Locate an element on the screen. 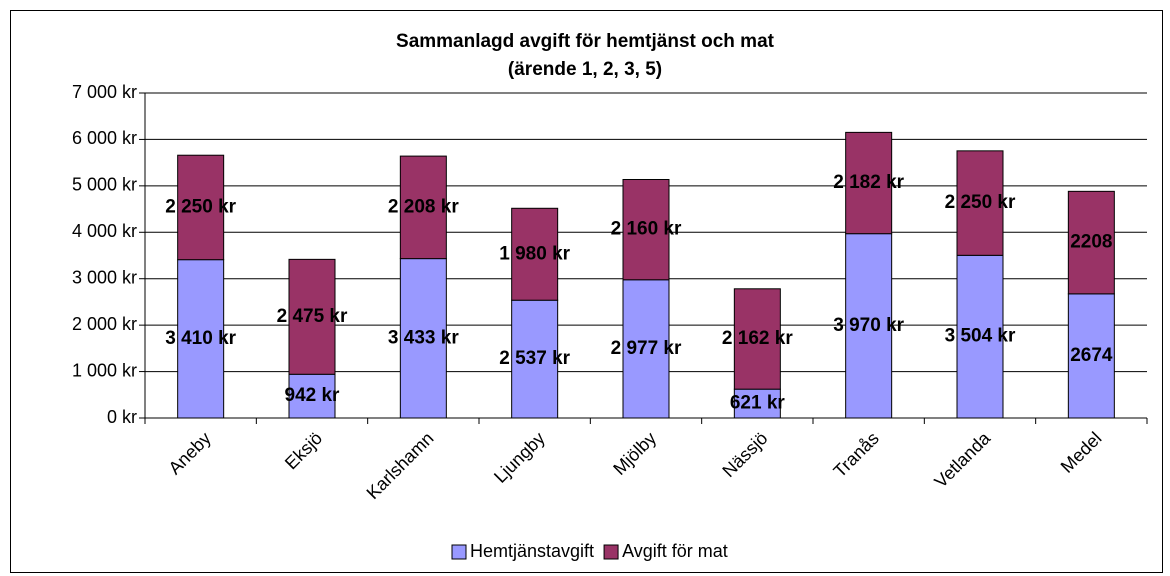 The image size is (1170, 576). value-label: 2 537 kr is located at coordinates (534, 358).